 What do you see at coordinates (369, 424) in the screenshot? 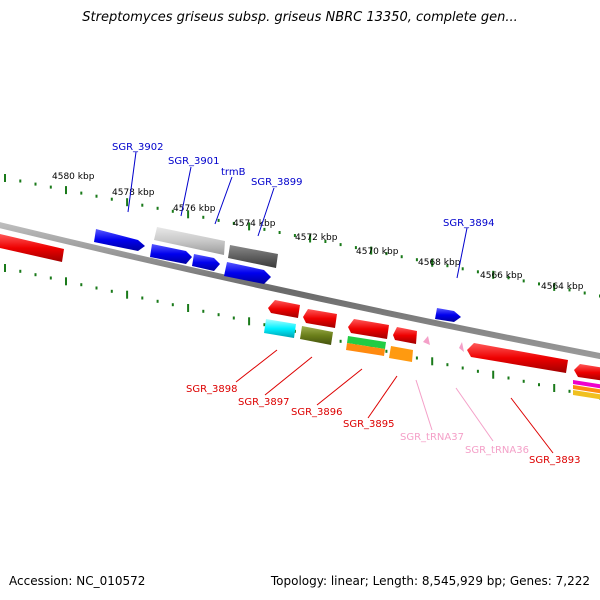
I see `gene-label-sgr3895: SGR_3895` at bounding box center [369, 424].